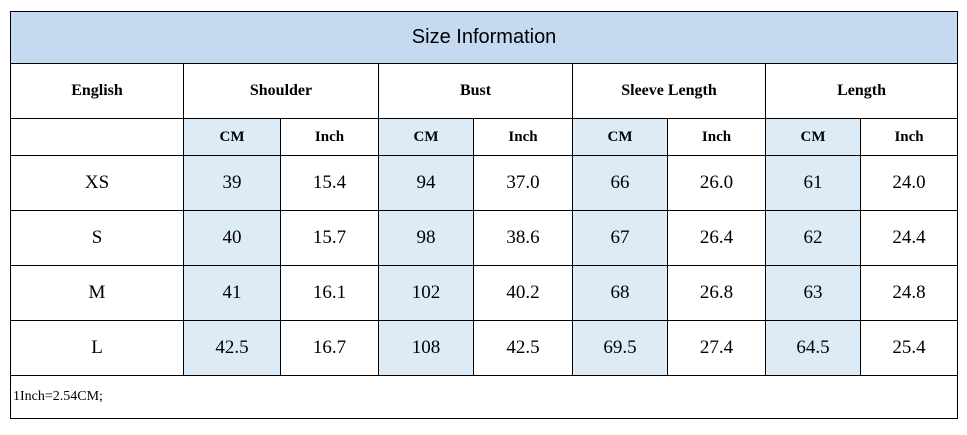 The image size is (967, 435). What do you see at coordinates (475, 91) in the screenshot?
I see `column-header: Bust` at bounding box center [475, 91].